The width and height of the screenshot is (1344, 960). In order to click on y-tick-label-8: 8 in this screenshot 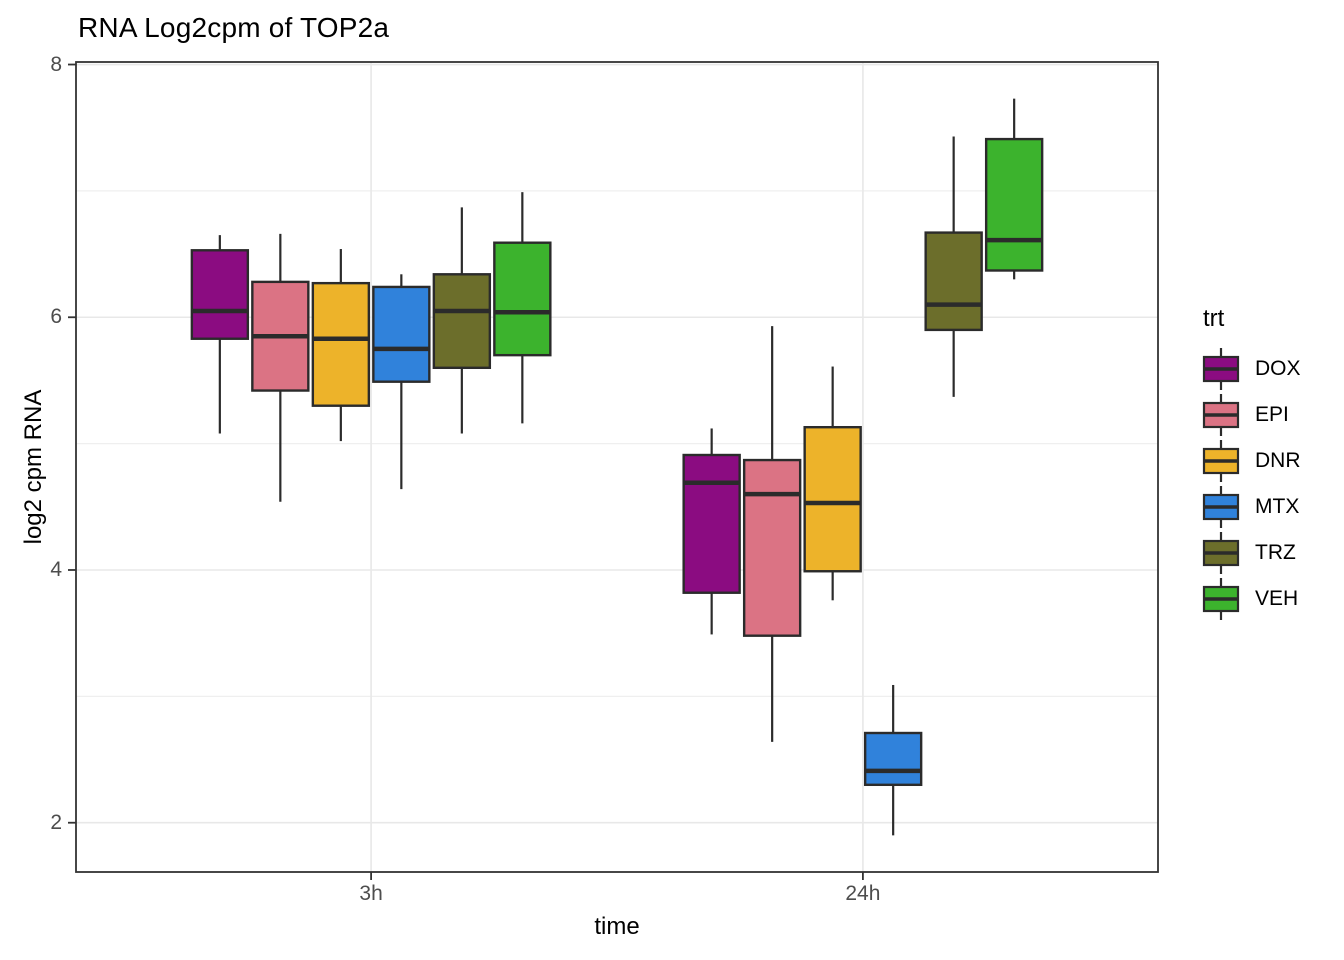, I will do `click(56, 64)`.